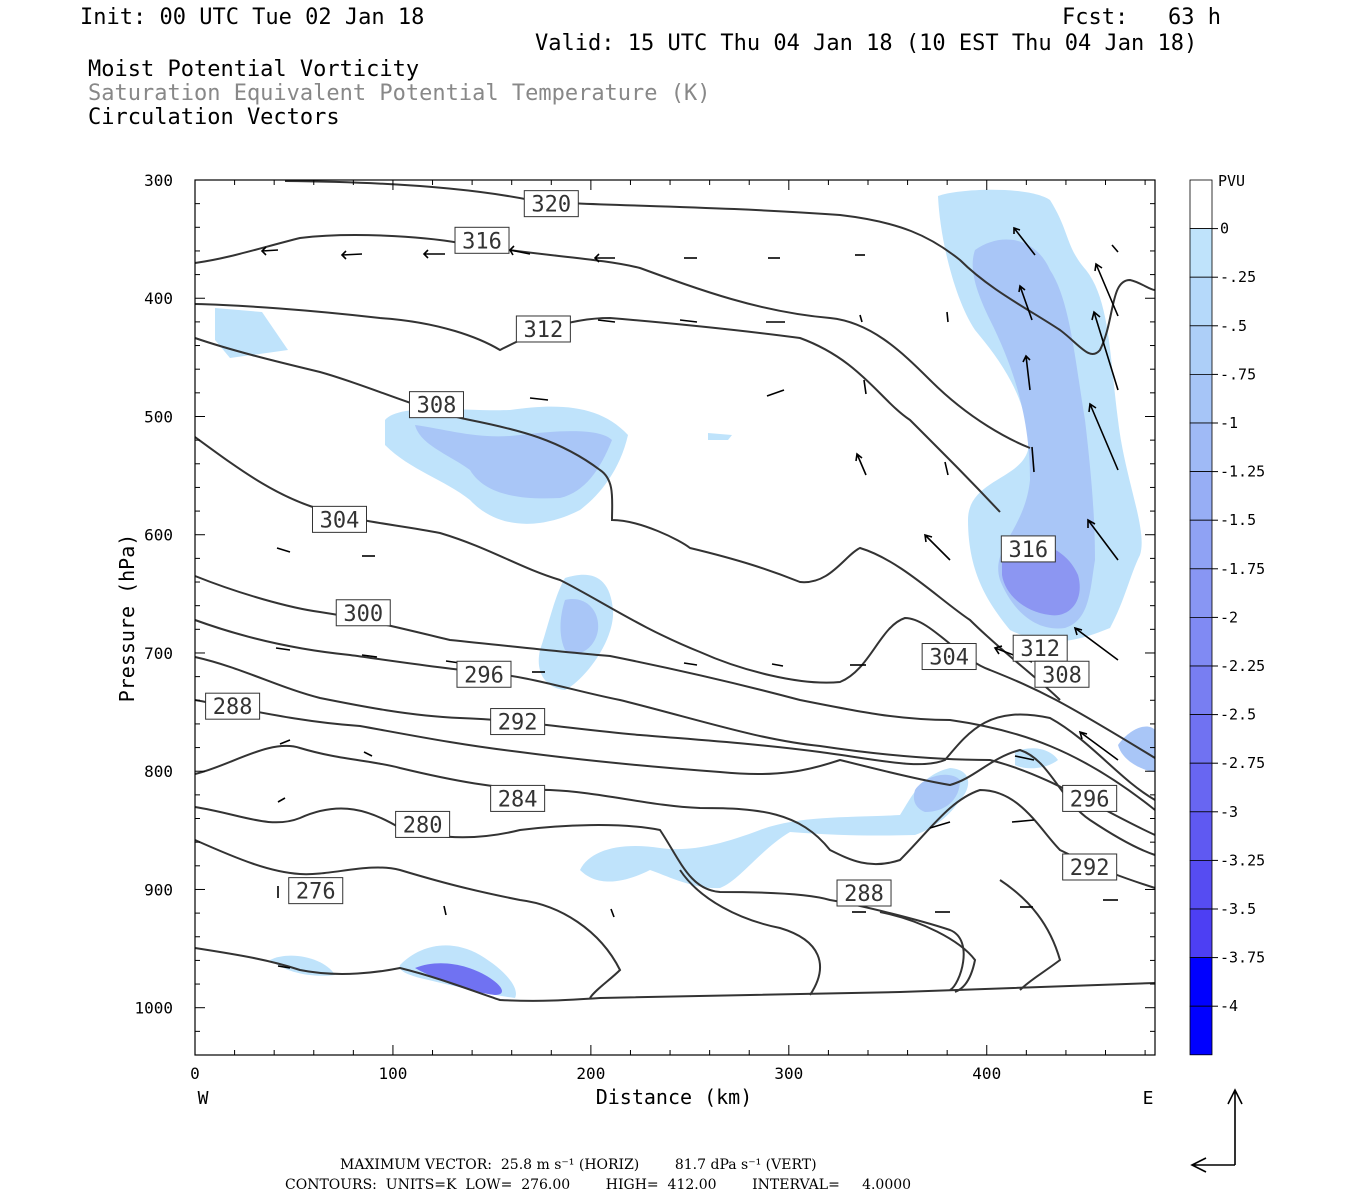  I want to click on contour-label-text: 296, so click(1090, 799).